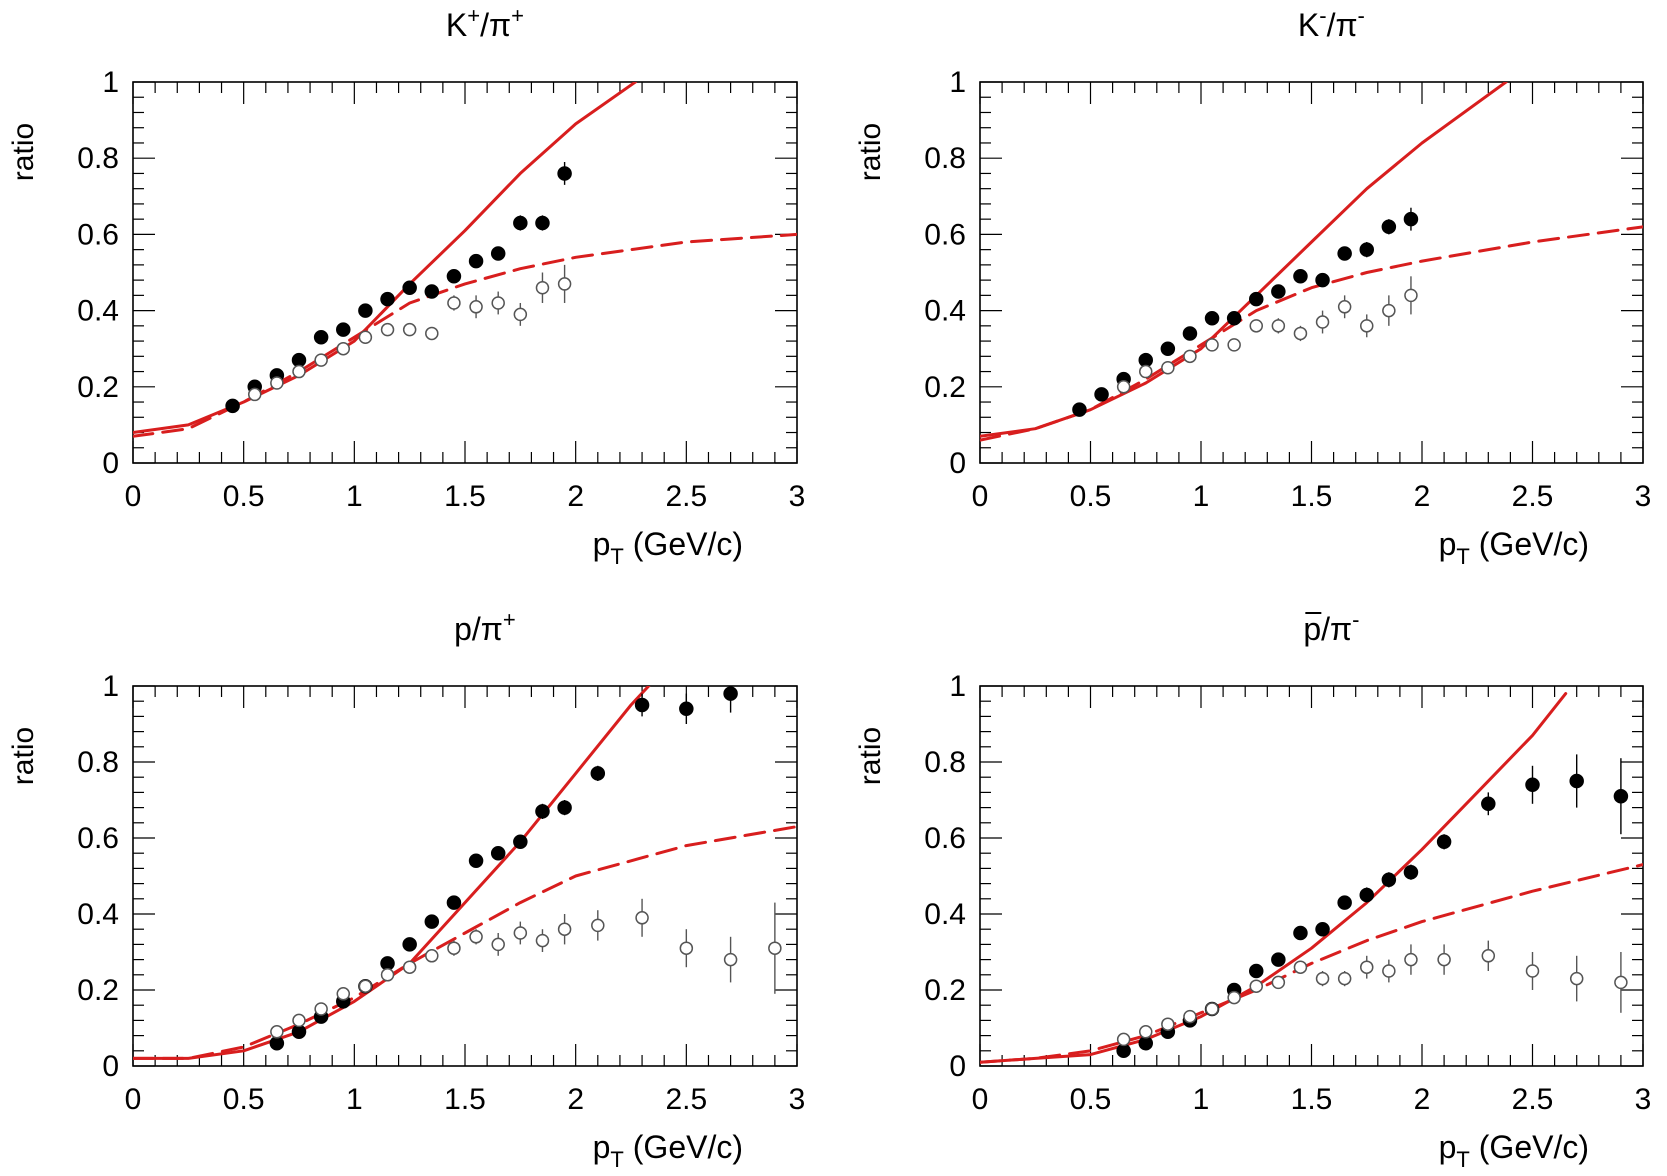 Image resolution: width=1667 pixels, height=1176 pixels. Describe the element at coordinates (1311, 333) in the screenshot. I see `dashed-curve` at that location.